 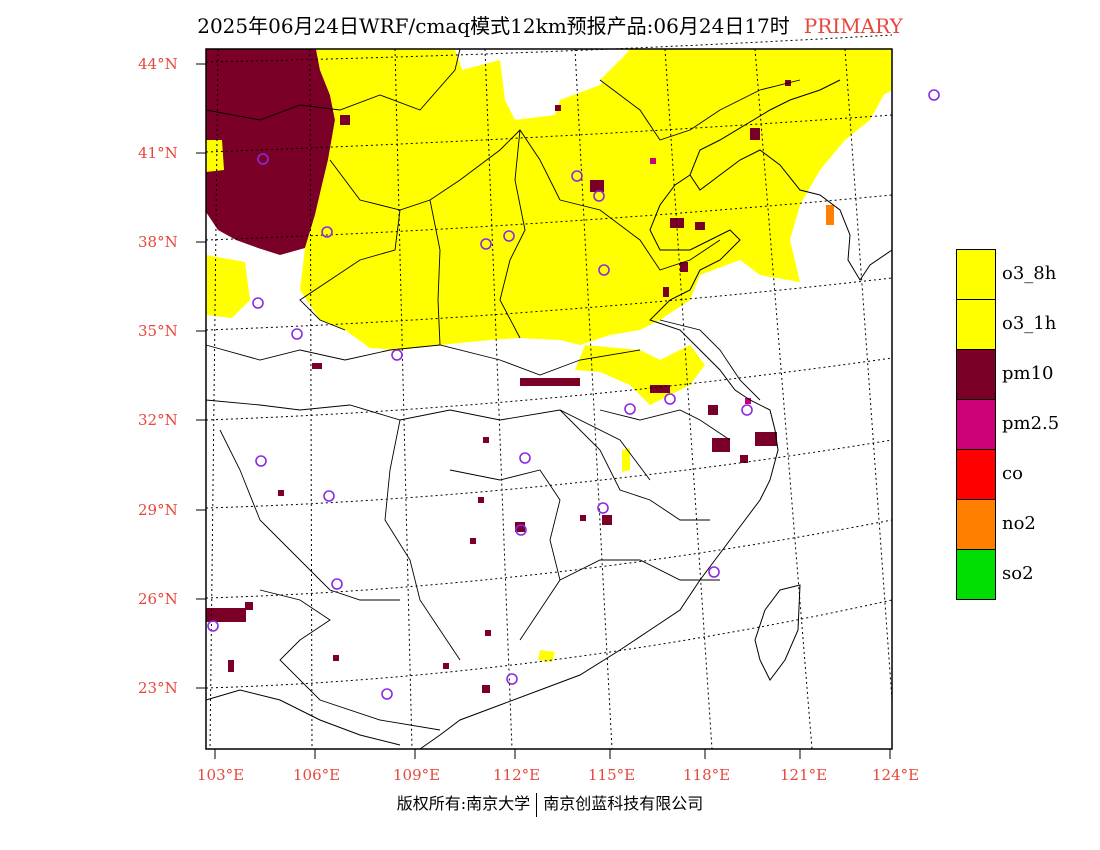 What do you see at coordinates (623, 803) in the screenshot?
I see `copyright-right: 南京创蓝科技有限公司` at bounding box center [623, 803].